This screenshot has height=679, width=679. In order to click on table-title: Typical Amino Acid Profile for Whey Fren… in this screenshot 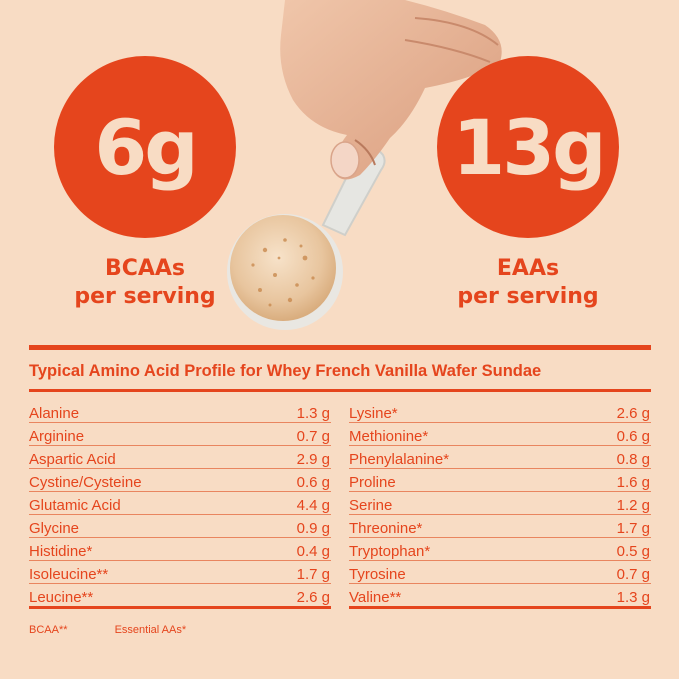, I will do `click(340, 371)`.